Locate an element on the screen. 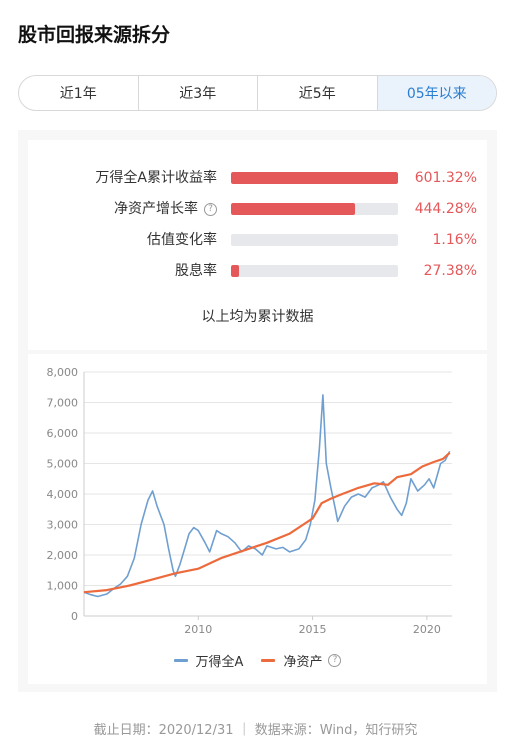  summary-row-total-return: 万得全A累计收益率 601.32% is located at coordinates (257, 178).